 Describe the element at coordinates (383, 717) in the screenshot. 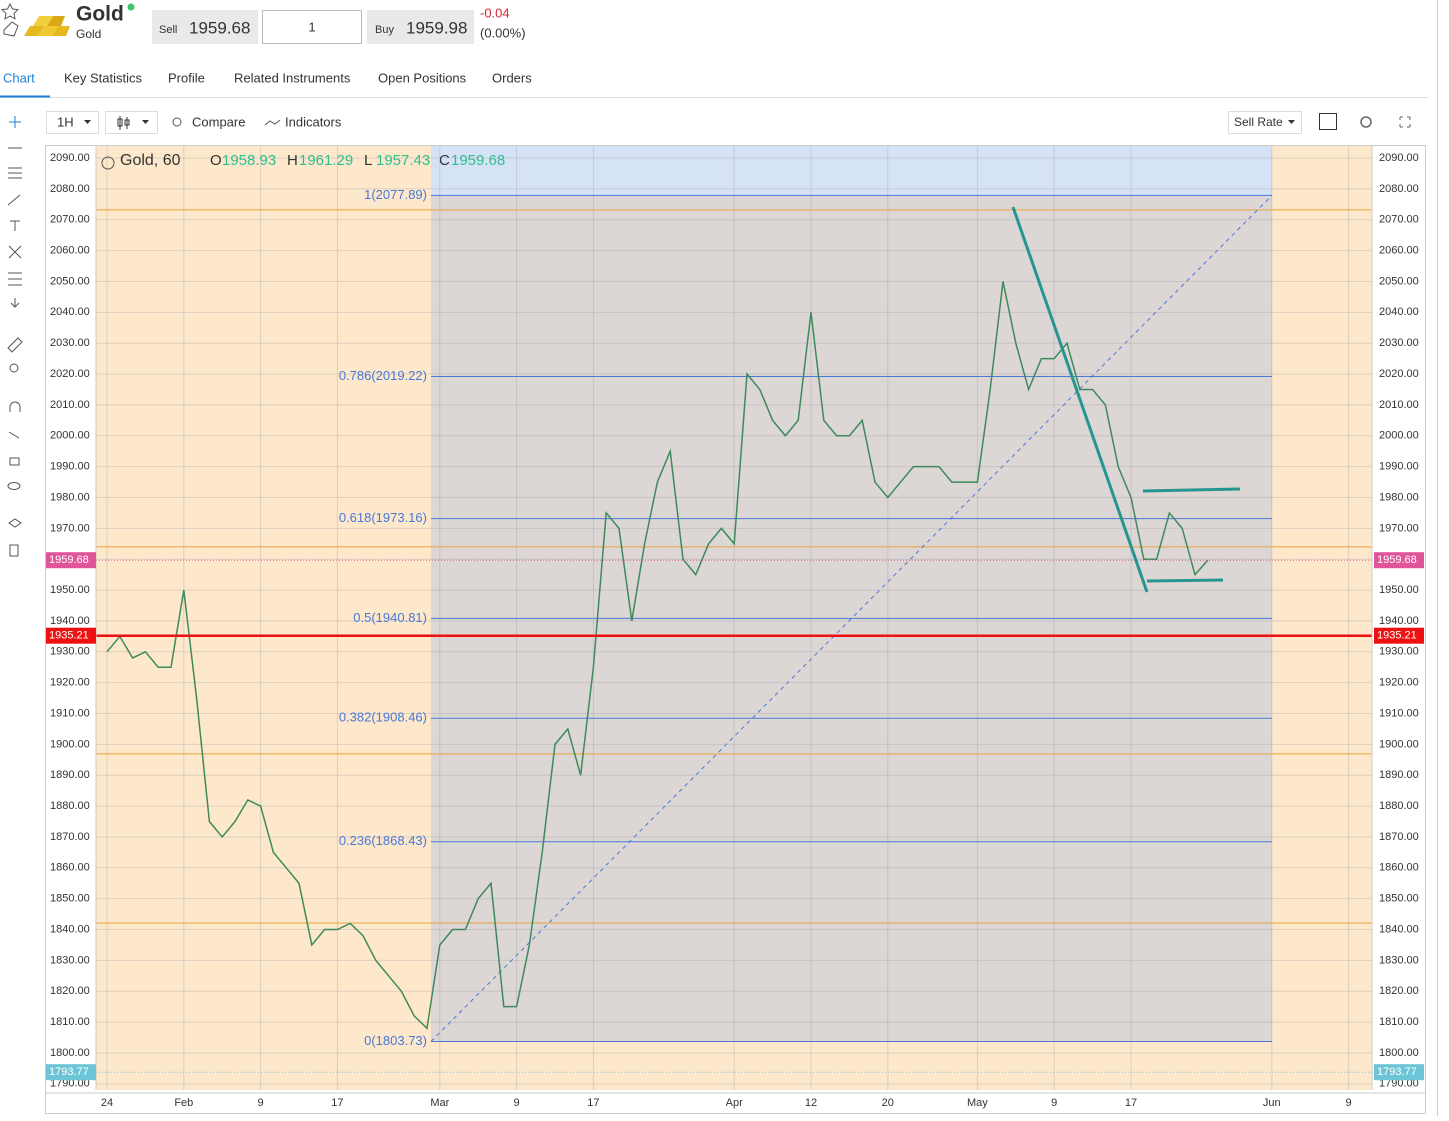

I see `fib-label: 0.382(1908.46)` at that location.